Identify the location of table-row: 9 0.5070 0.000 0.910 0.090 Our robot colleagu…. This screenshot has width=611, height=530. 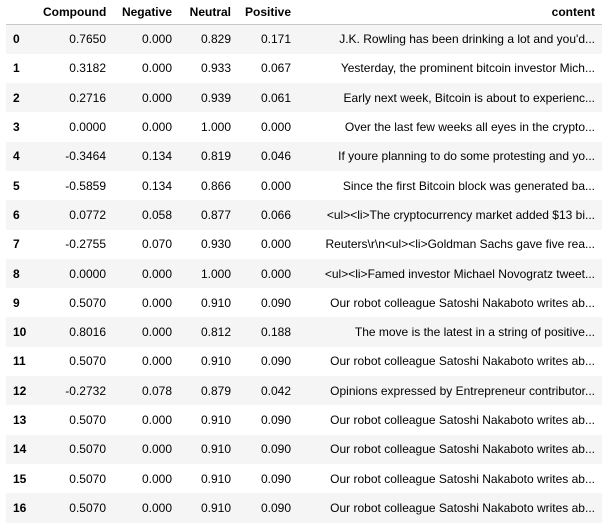
(304, 302).